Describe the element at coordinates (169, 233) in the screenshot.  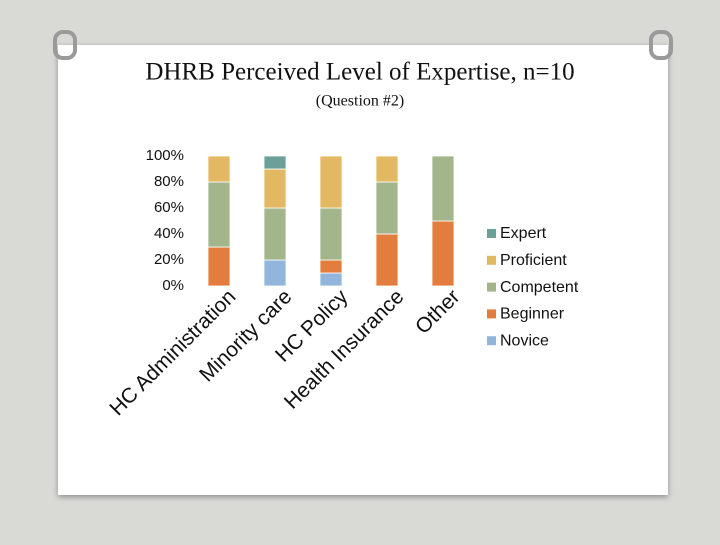
I see `y-tick-label: 40%` at that location.